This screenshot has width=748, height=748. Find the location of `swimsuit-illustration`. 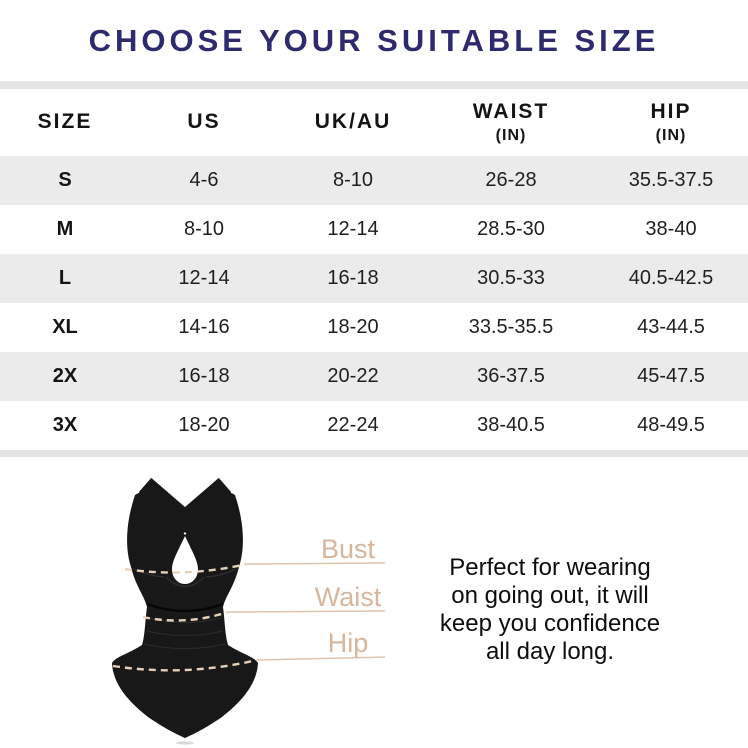

swimsuit-illustration is located at coordinates (249, 611).